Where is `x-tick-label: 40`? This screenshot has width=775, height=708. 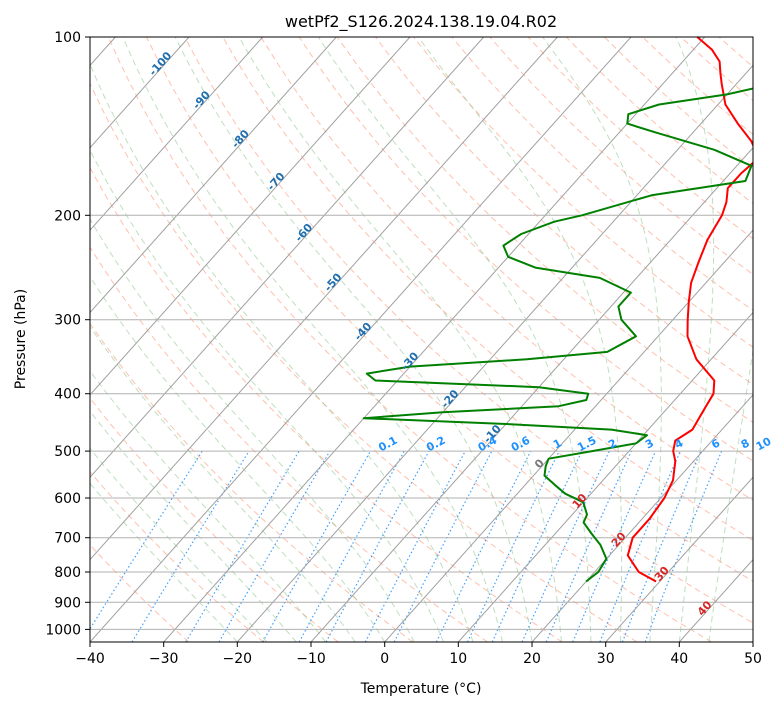 x-tick-label: 40 is located at coordinates (679, 659).